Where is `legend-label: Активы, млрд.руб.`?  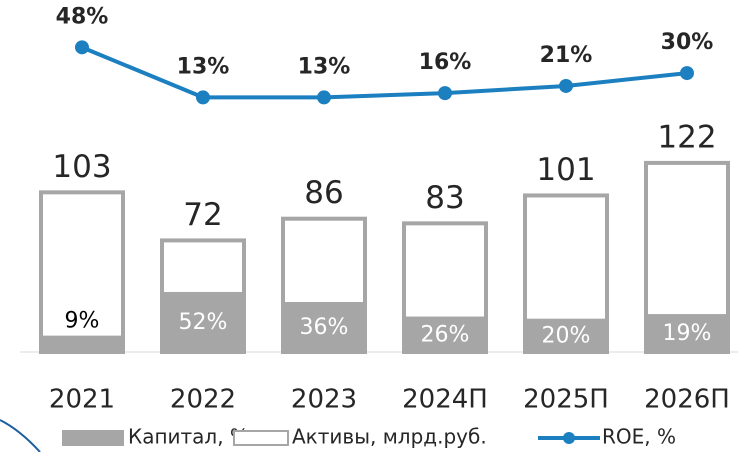 legend-label: Активы, млрд.руб. is located at coordinates (389, 437).